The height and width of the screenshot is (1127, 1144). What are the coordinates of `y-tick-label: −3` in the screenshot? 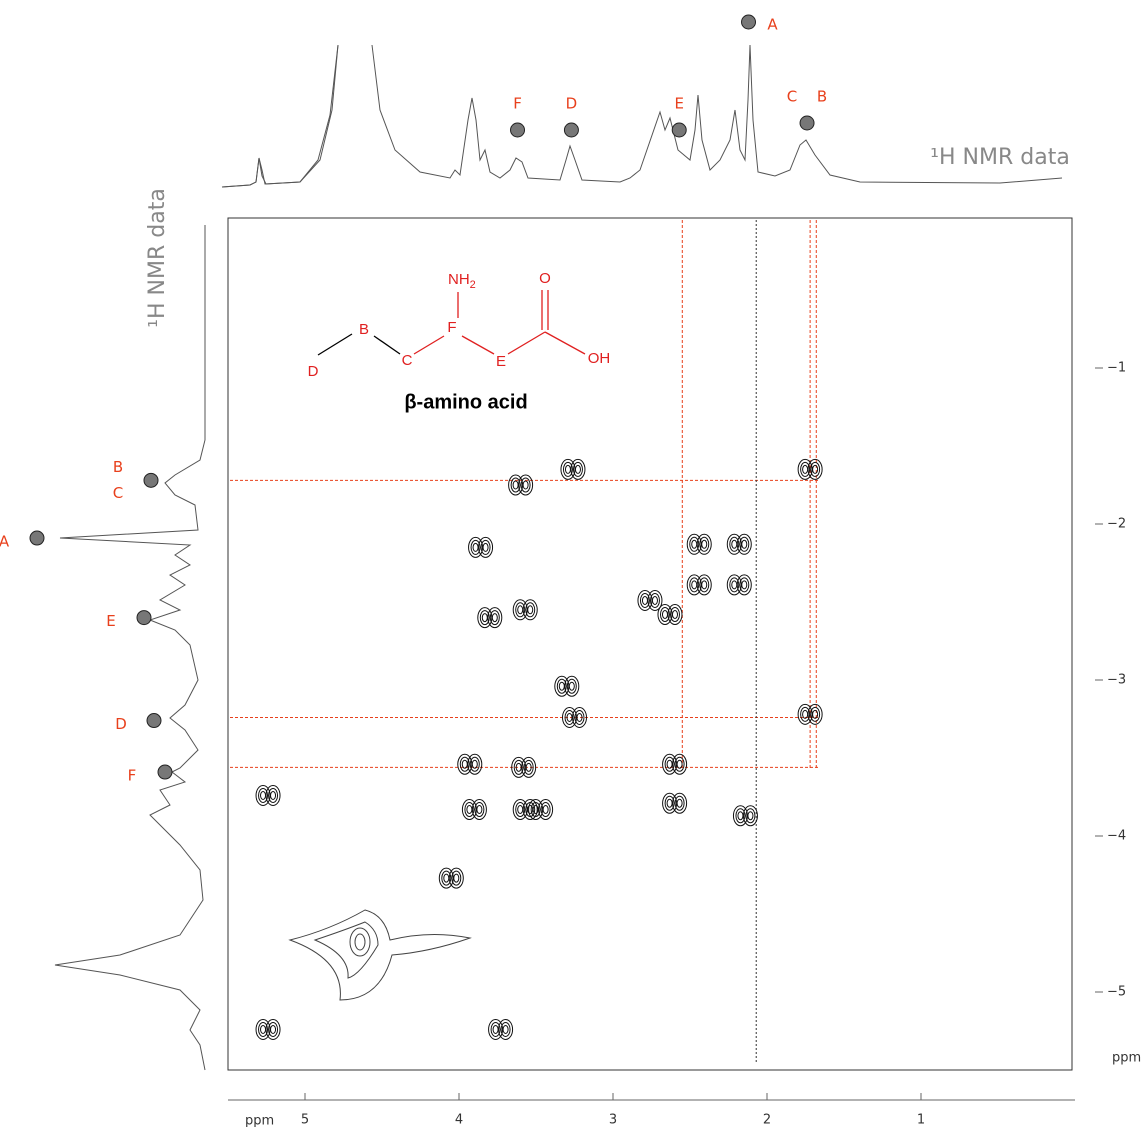 It's located at (1116, 680).